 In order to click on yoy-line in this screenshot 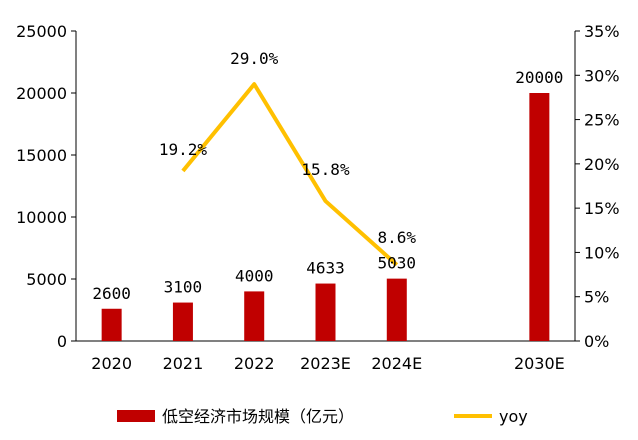, I will do `click(290, 174)`.